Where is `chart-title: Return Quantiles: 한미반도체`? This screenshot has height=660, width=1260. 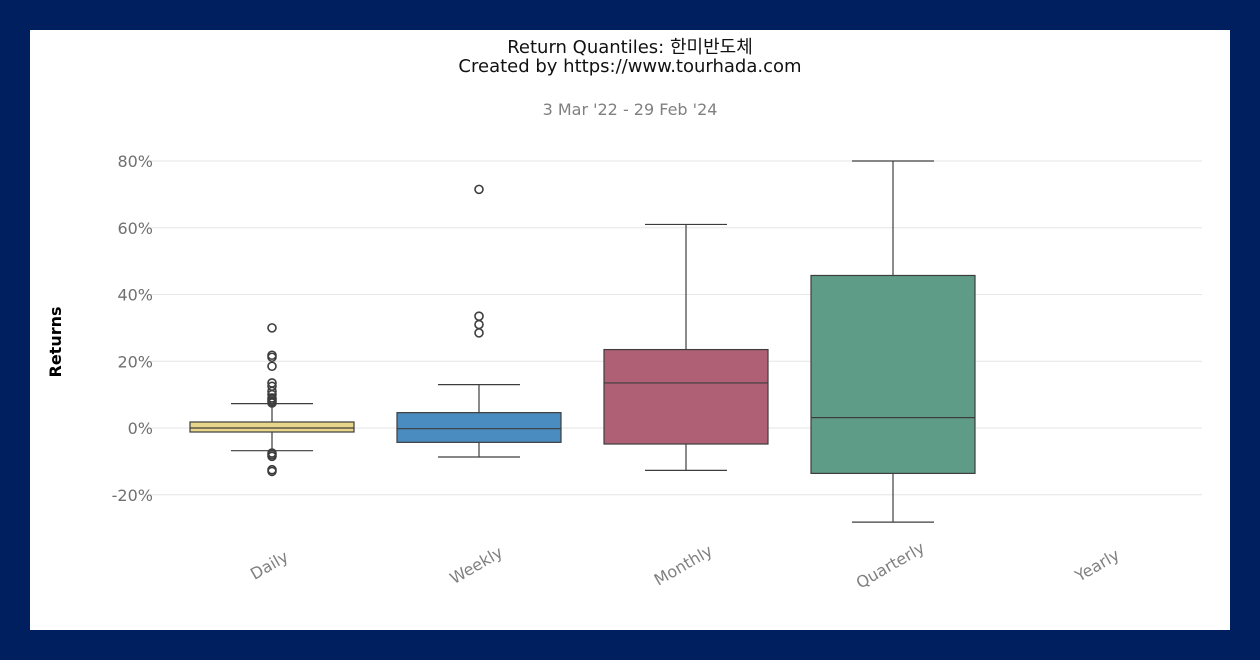 chart-title: Return Quantiles: 한미반도체 is located at coordinates (630, 47).